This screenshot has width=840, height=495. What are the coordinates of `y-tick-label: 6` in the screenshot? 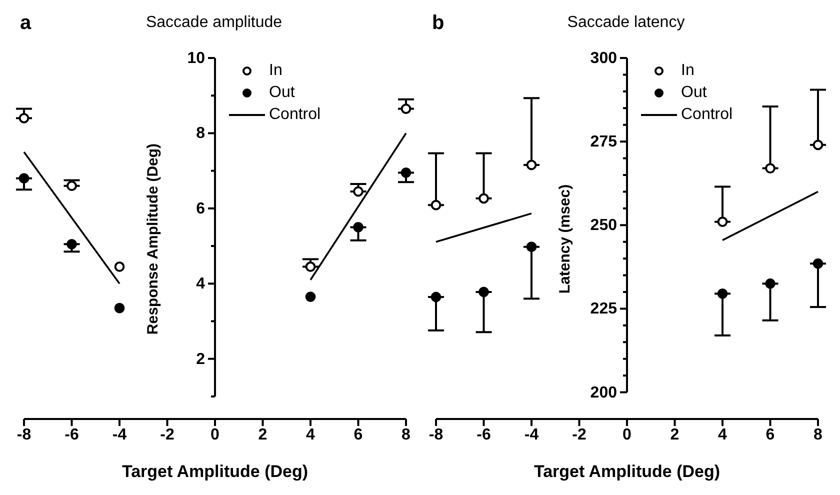 It's located at (201, 209).